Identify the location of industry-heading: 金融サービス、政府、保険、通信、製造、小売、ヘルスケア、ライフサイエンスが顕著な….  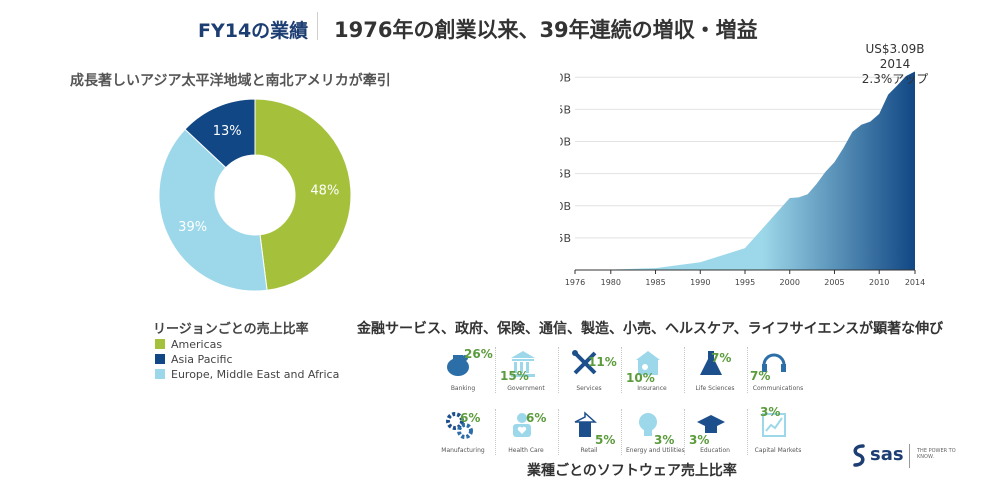
(650, 329).